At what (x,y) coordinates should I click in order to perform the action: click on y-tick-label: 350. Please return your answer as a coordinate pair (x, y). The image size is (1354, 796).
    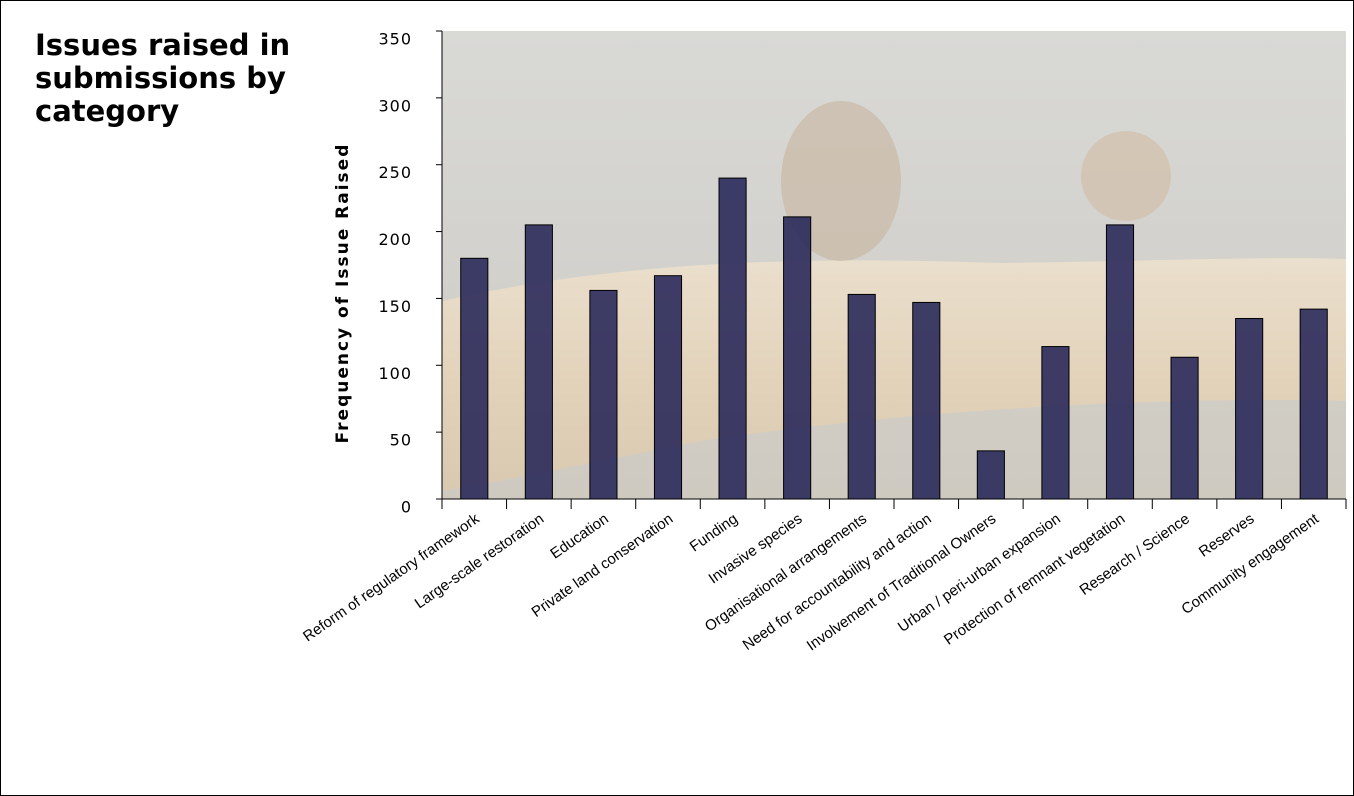
    Looking at the image, I should click on (395, 39).